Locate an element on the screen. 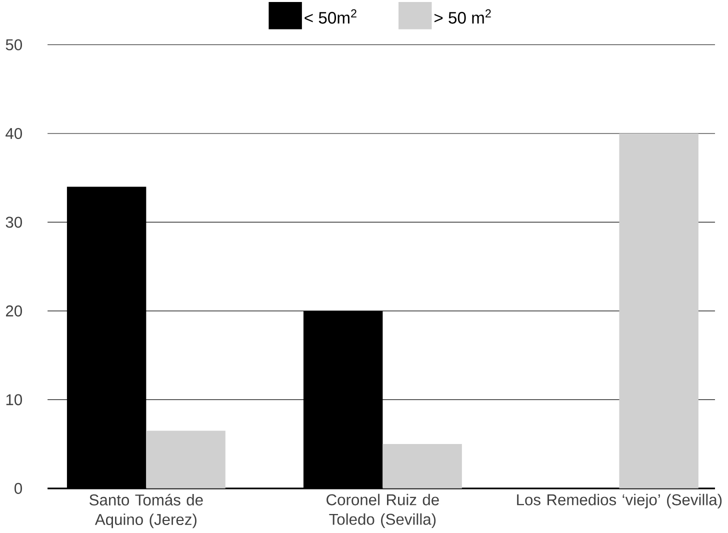 This screenshot has width=728, height=533. legend-label: < 50m$^{2}$ is located at coordinates (330, 16).